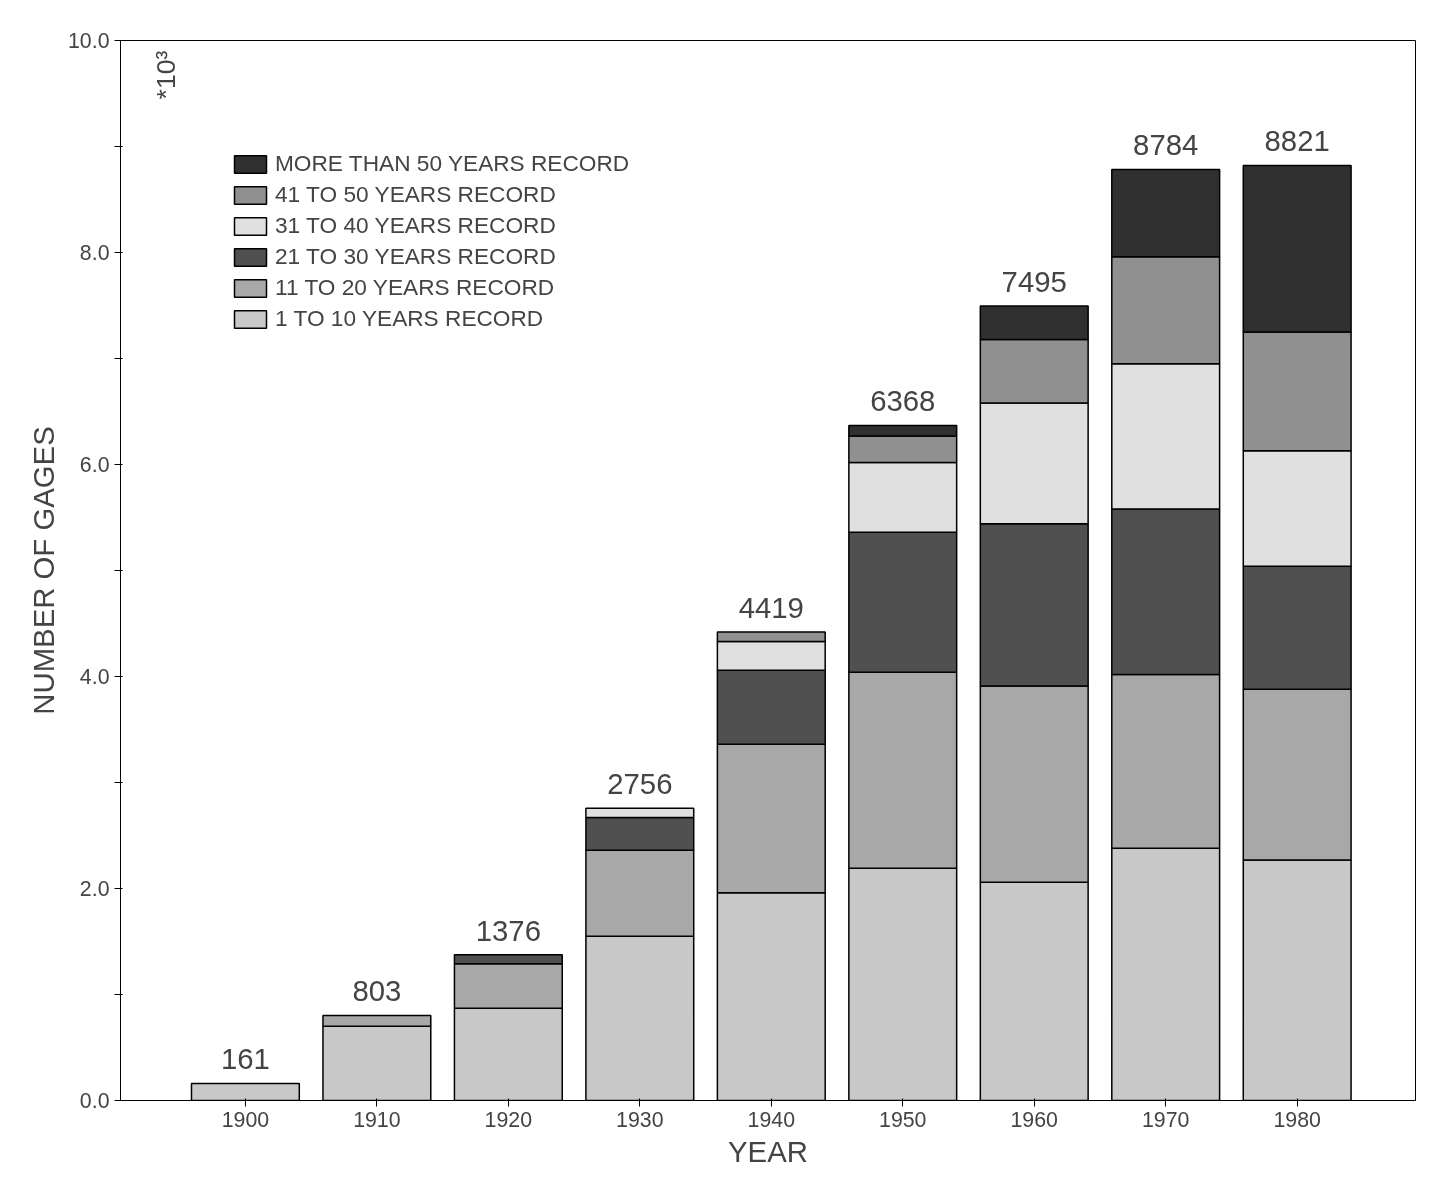 The width and height of the screenshot is (1449, 1190). What do you see at coordinates (1166, 145) in the screenshot?
I see `total-label: 8784` at bounding box center [1166, 145].